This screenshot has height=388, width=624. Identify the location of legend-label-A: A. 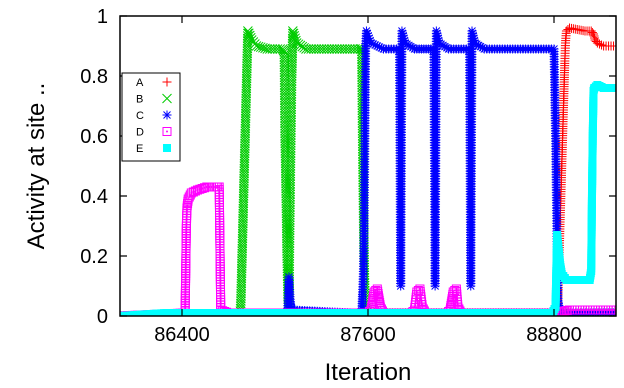
(140, 83).